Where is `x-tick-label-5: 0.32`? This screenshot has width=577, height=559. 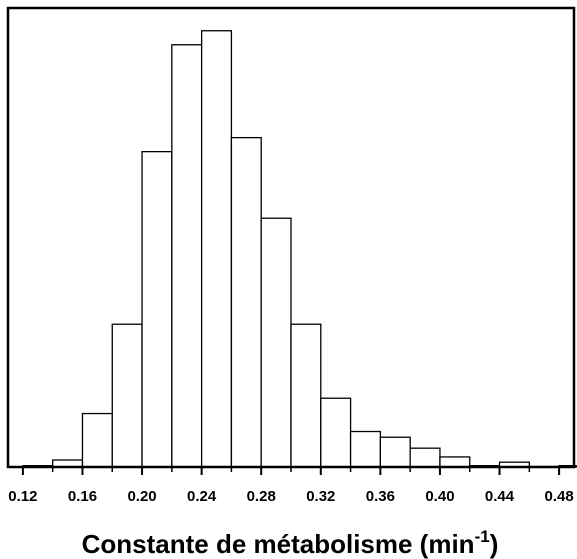
x-tick-label-5: 0.32 is located at coordinates (320, 496).